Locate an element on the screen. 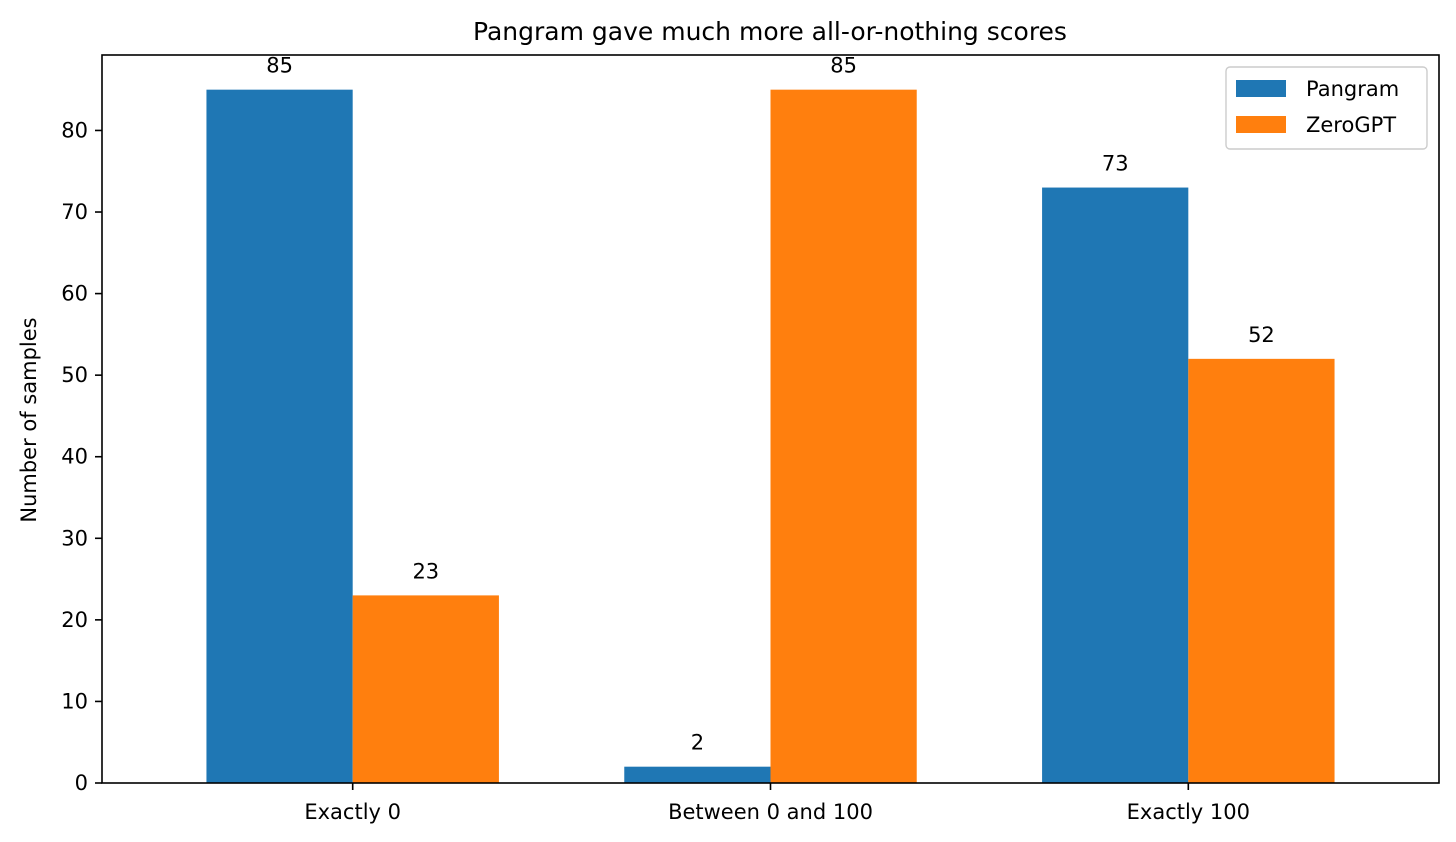 Image resolution: width=1456 pixels, height=842 pixels. y-tick-label: 40 is located at coordinates (74, 457).